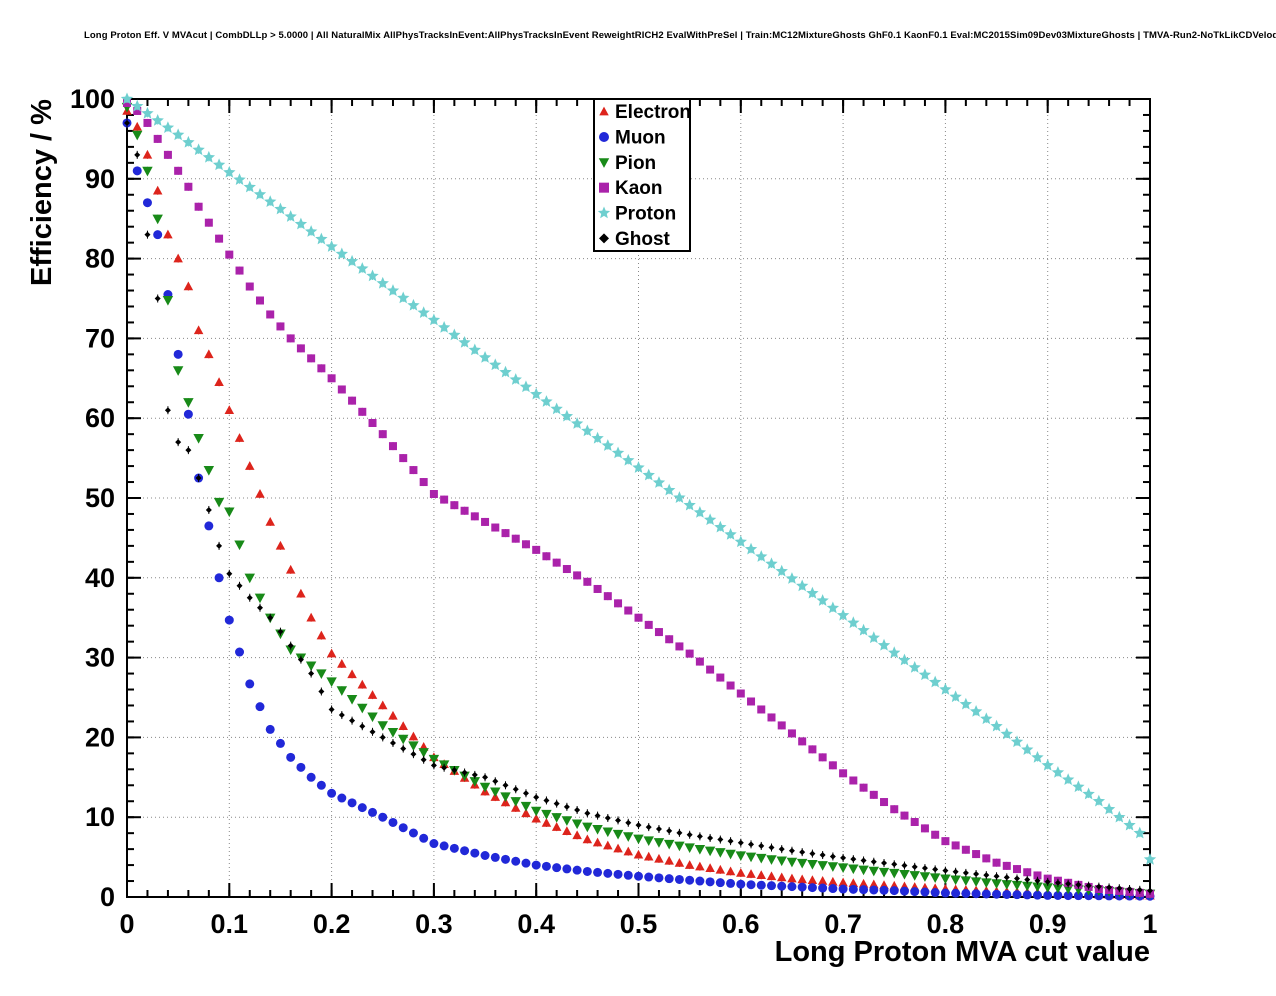 The width and height of the screenshot is (1276, 996). What do you see at coordinates (645, 214) in the screenshot?
I see `legend-label: Proton` at bounding box center [645, 214].